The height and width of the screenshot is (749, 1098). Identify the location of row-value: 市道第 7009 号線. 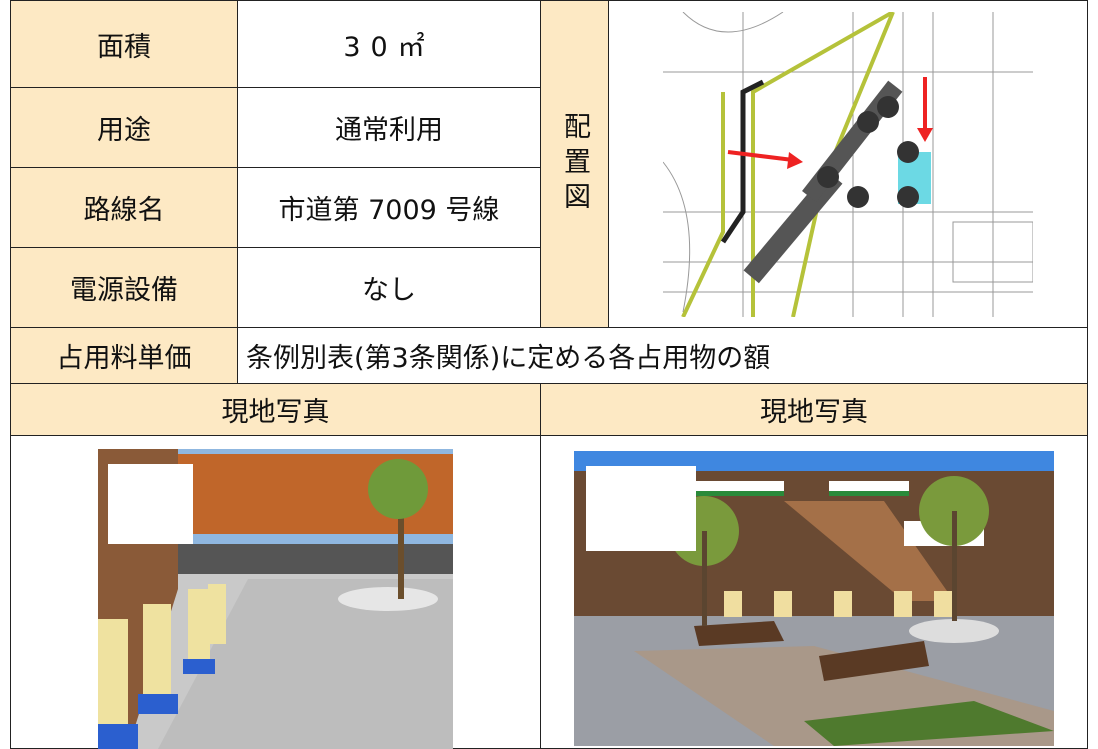
(389, 207).